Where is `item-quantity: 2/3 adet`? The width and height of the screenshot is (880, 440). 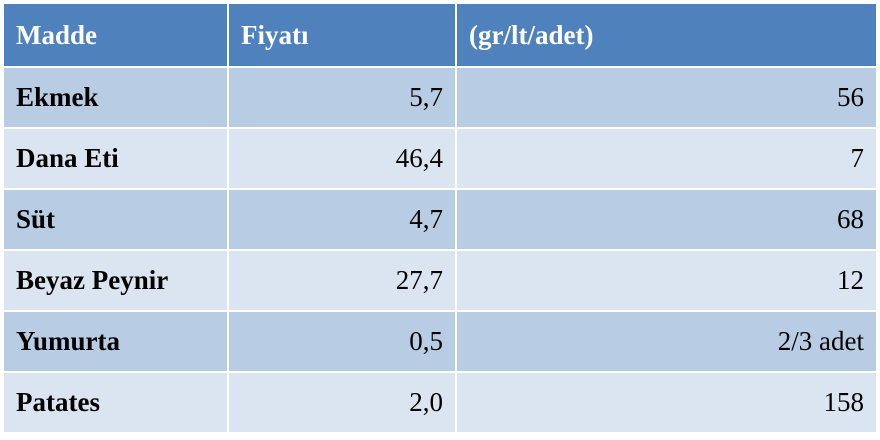
item-quantity: 2/3 adet is located at coordinates (666, 341).